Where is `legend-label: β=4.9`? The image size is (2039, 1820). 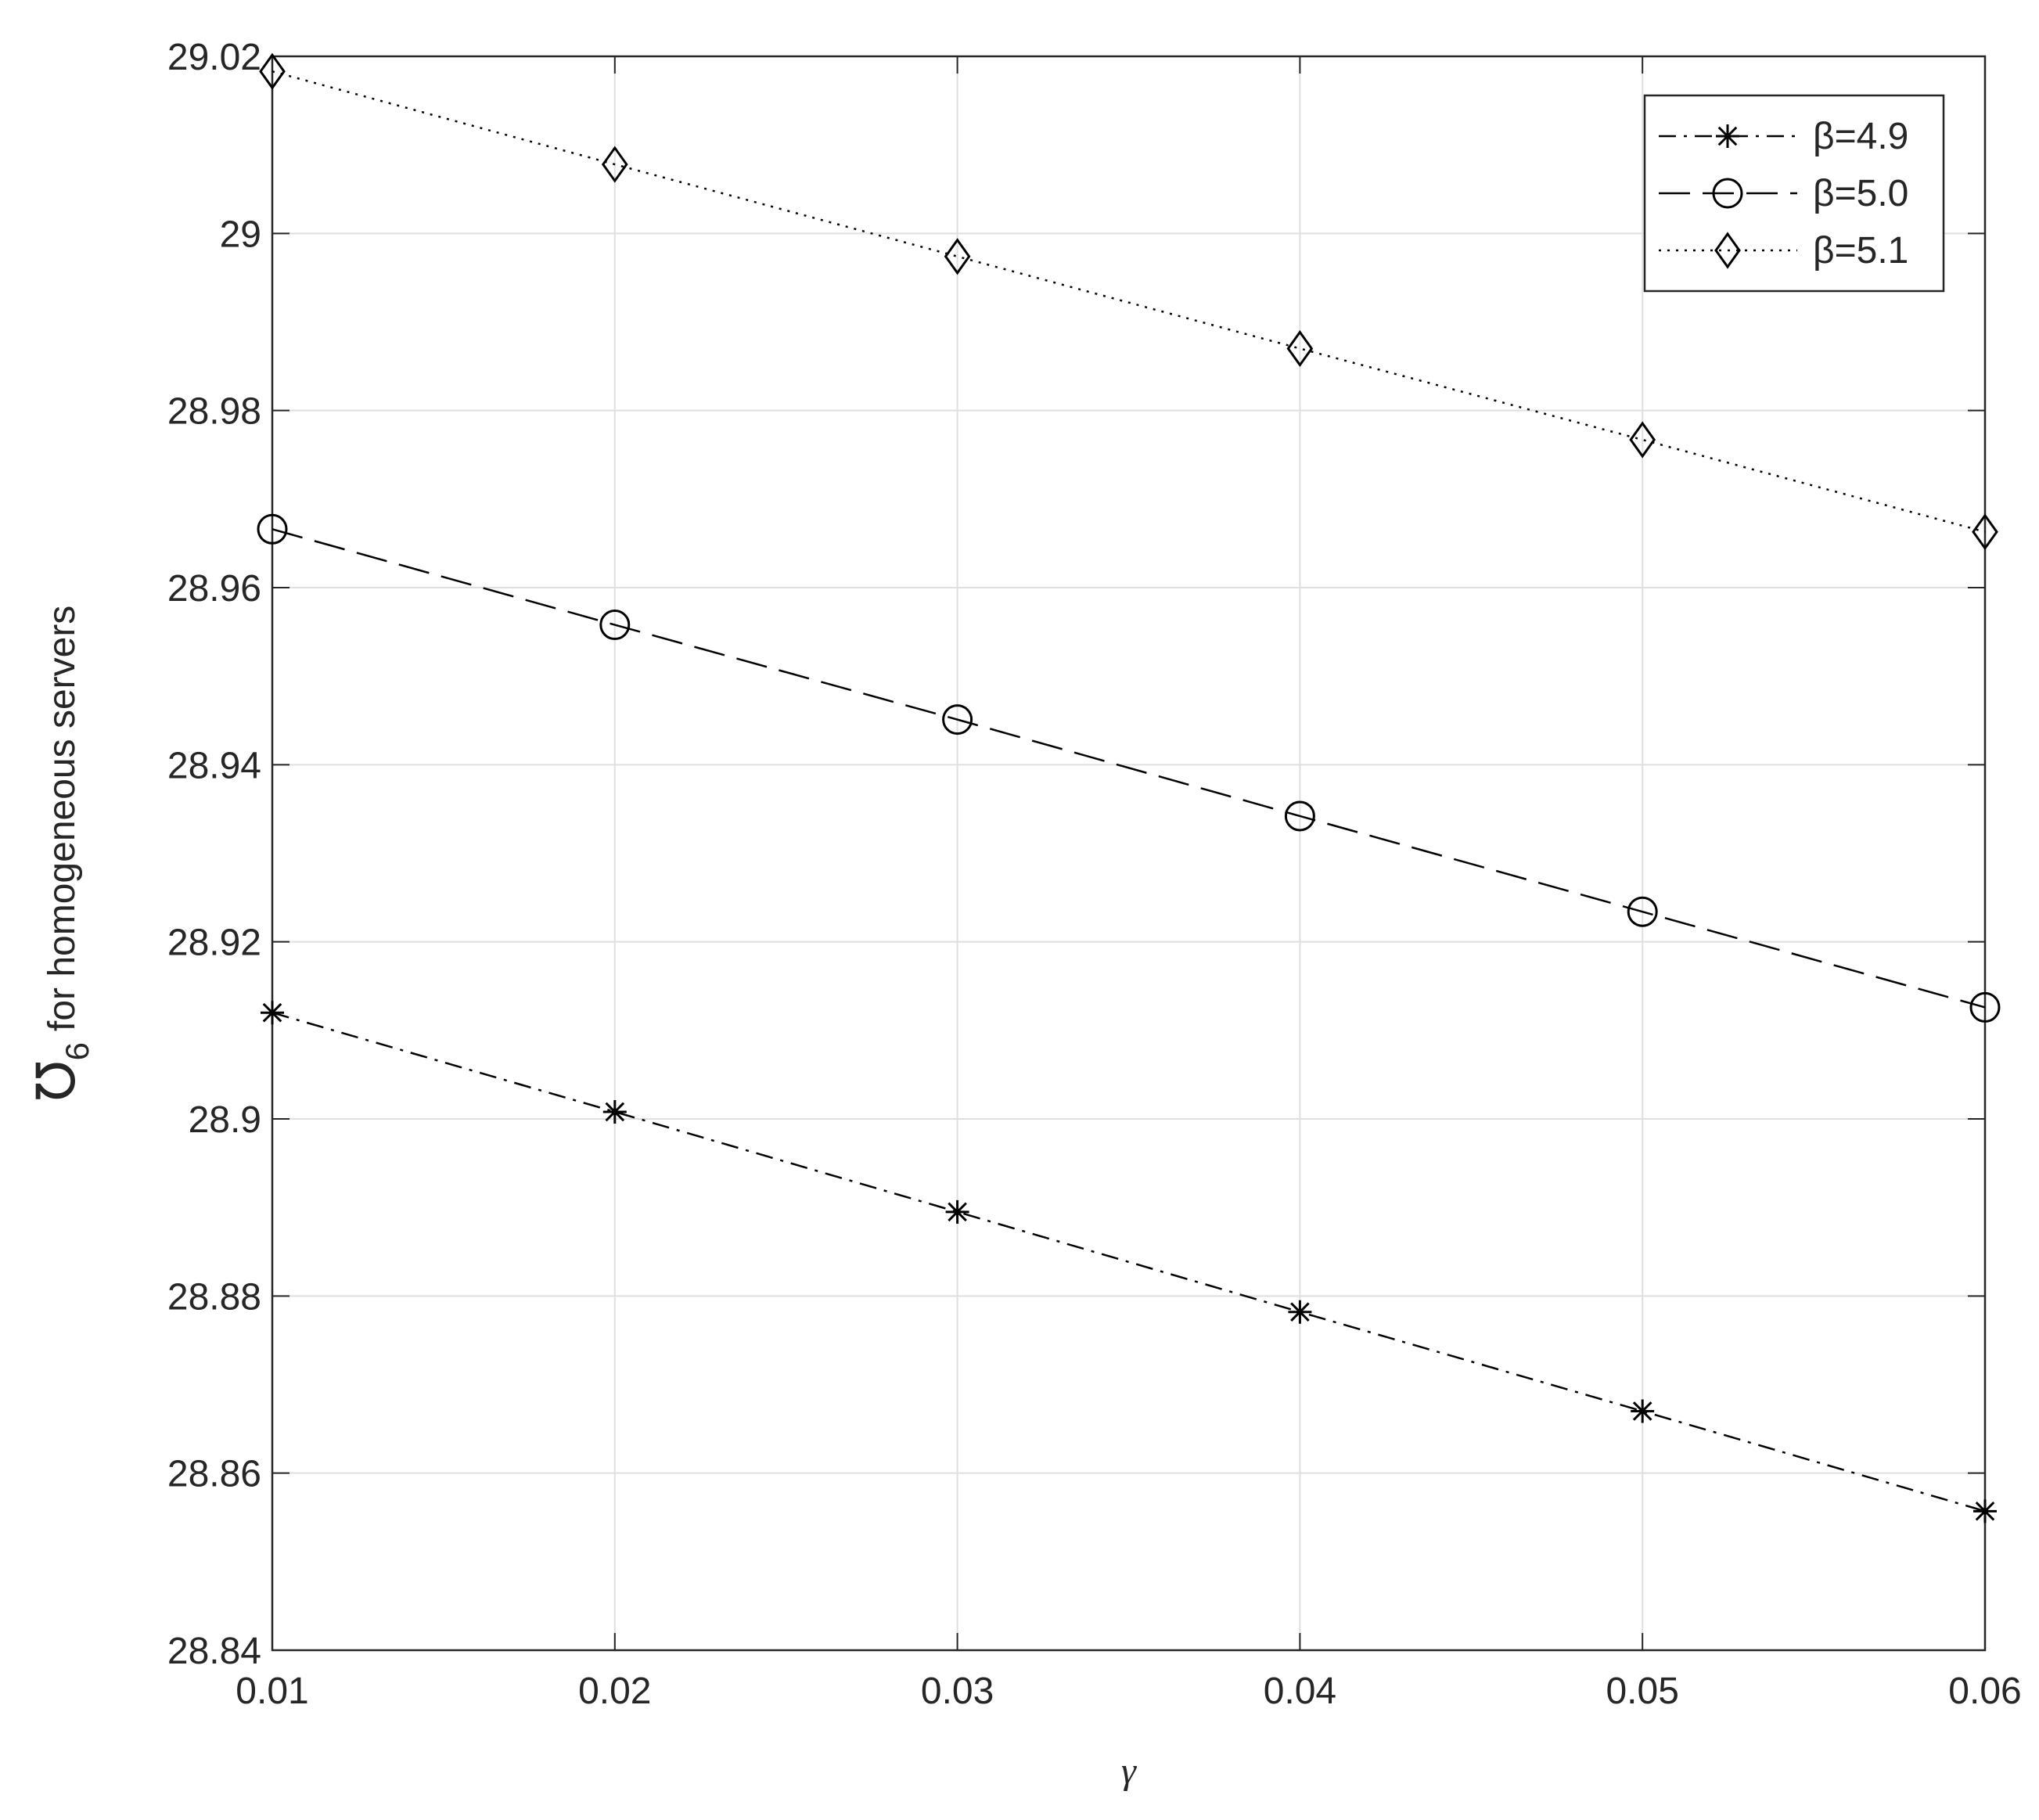 legend-label: β=4.9 is located at coordinates (1860, 136).